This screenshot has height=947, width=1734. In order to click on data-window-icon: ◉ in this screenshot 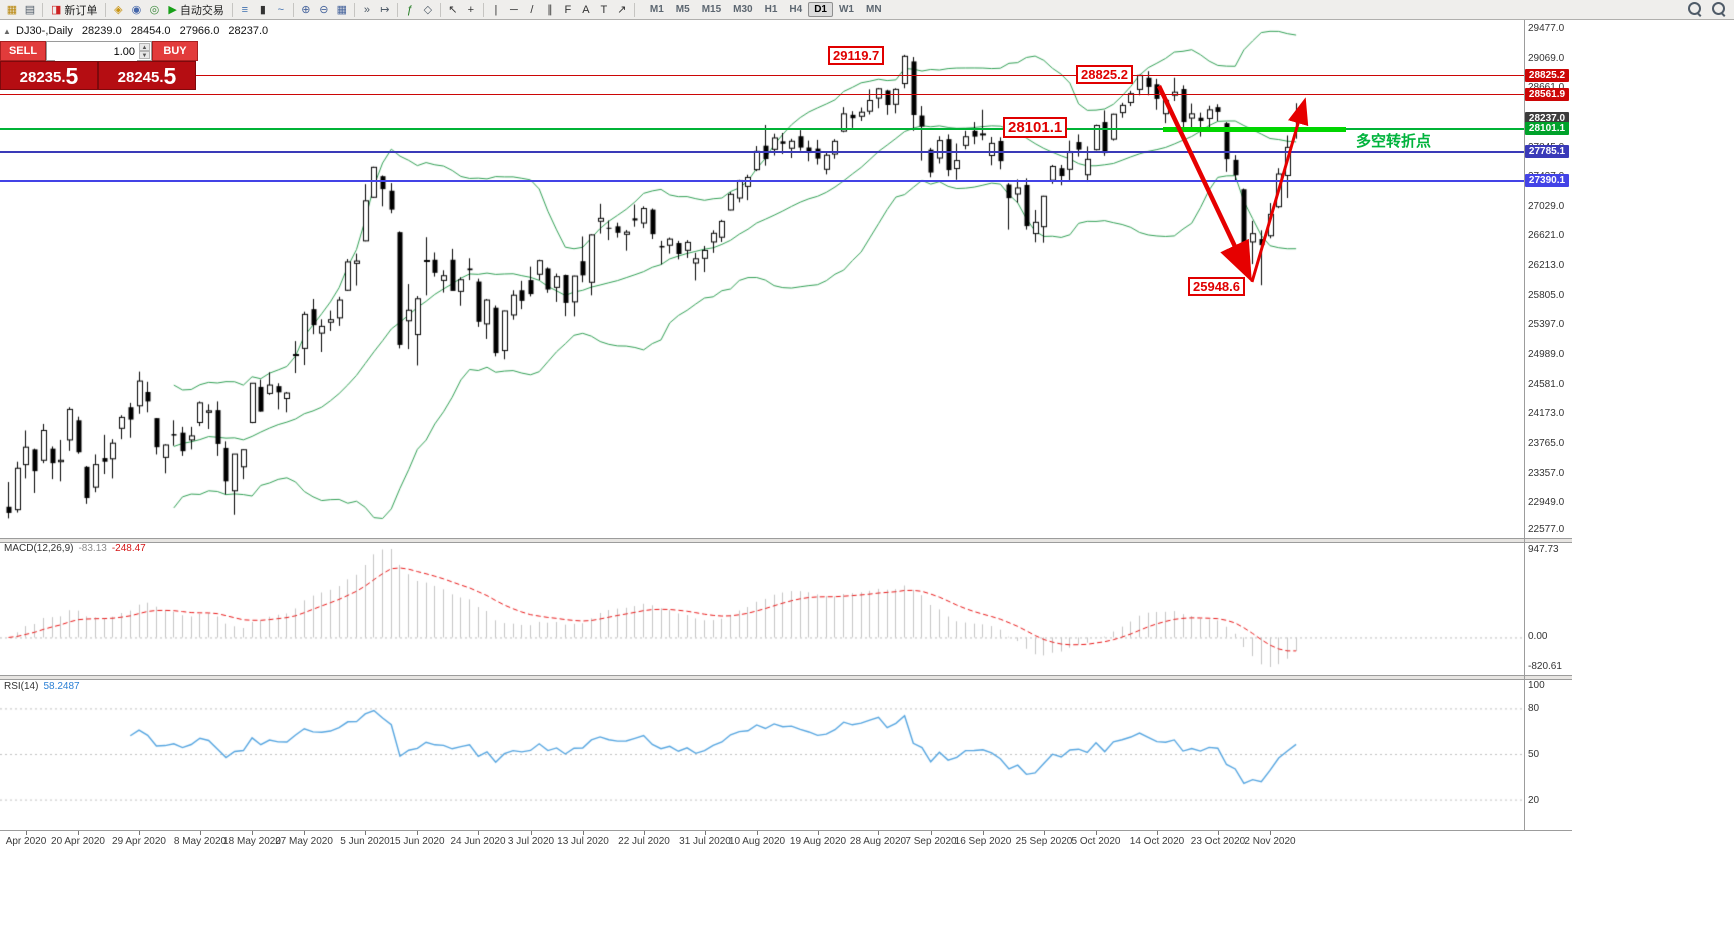, I will do `click(136, 9)`.